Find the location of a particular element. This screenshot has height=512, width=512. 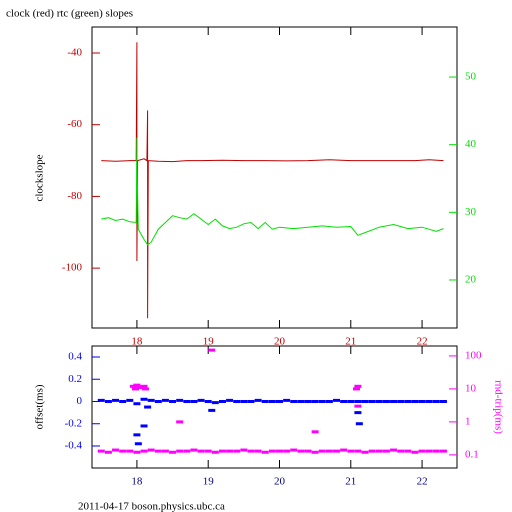

x-tick-label: 20 is located at coordinates (280, 482).